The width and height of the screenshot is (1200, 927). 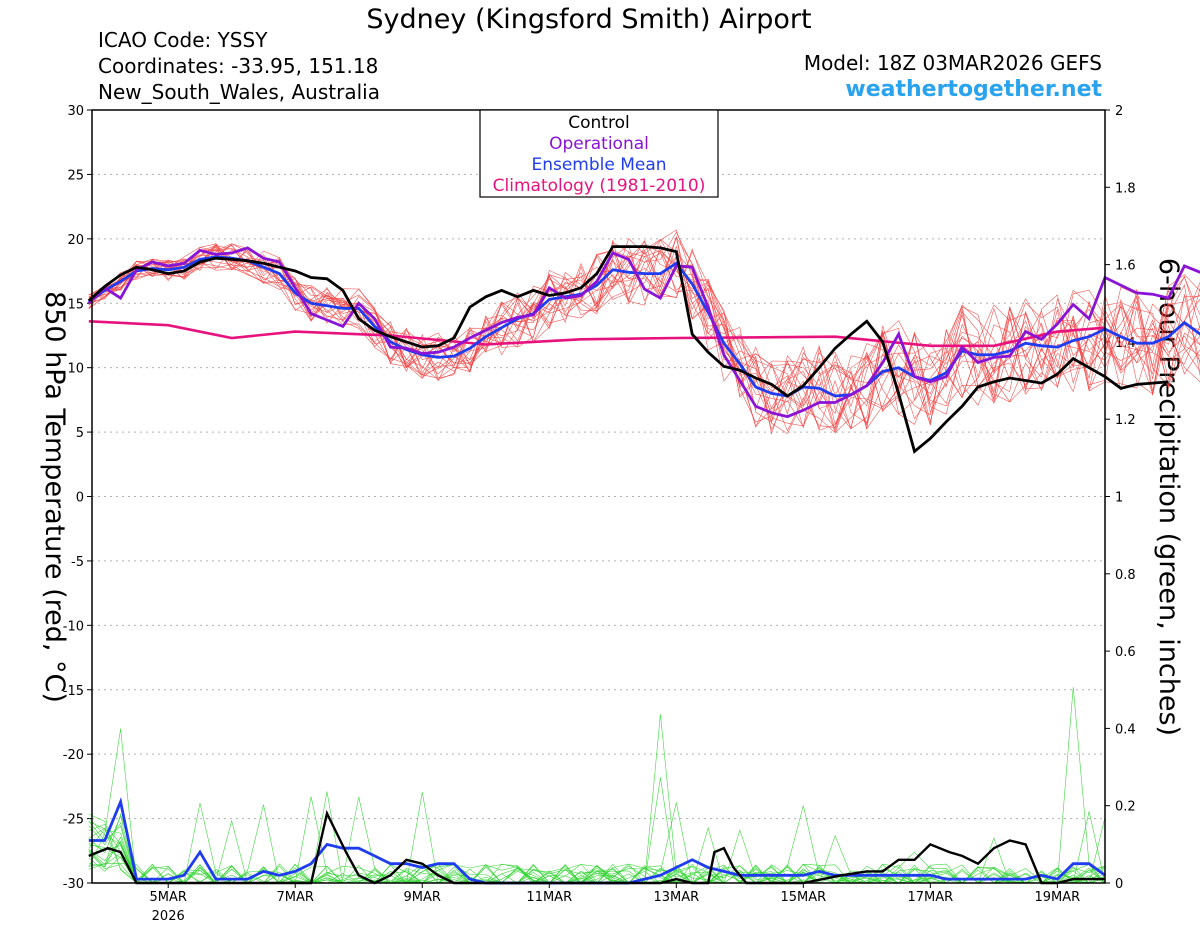 I want to click on y-tick-label: 30, so click(x=75, y=111).